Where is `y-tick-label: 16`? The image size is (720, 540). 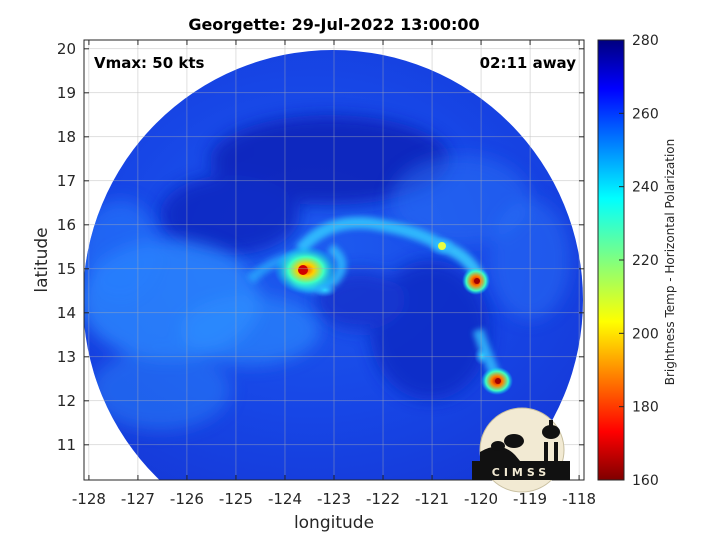
y-tick-label: 16 is located at coordinates (66, 225).